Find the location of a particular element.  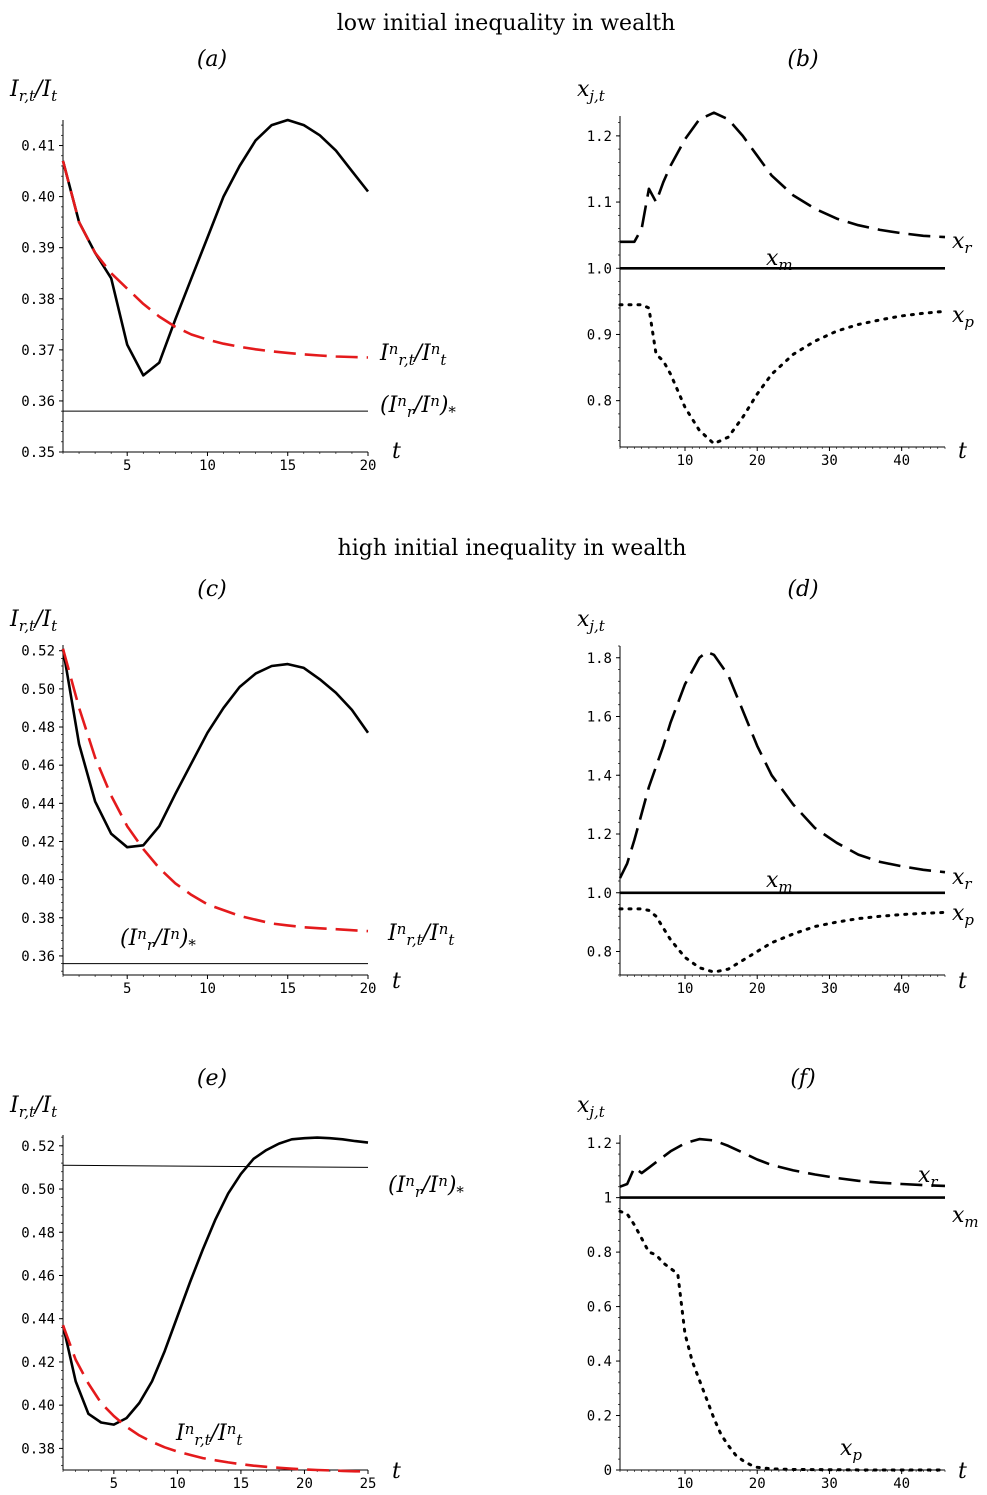

y-tick-label-c: 0.44 is located at coordinates (38, 804).